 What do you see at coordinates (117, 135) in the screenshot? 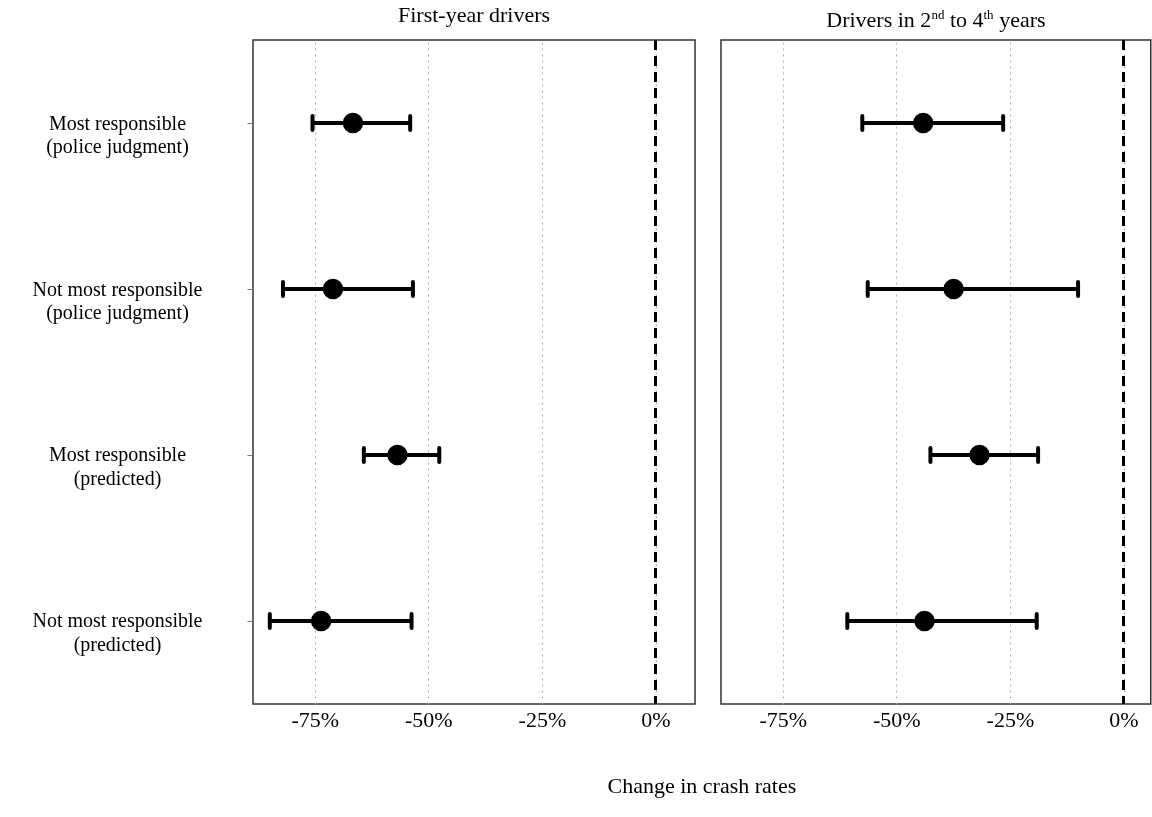
I see `y-tick-label: Most responsible (police judgment)` at bounding box center [117, 135].